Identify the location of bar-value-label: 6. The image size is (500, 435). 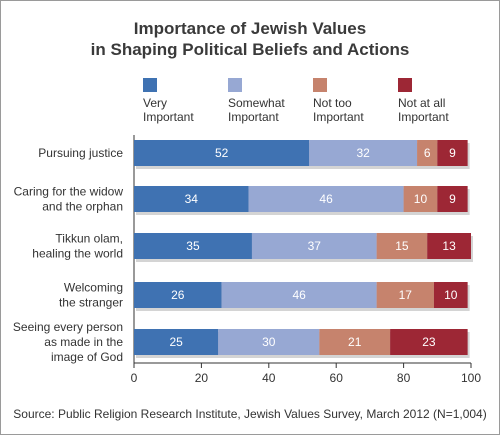
(427, 153).